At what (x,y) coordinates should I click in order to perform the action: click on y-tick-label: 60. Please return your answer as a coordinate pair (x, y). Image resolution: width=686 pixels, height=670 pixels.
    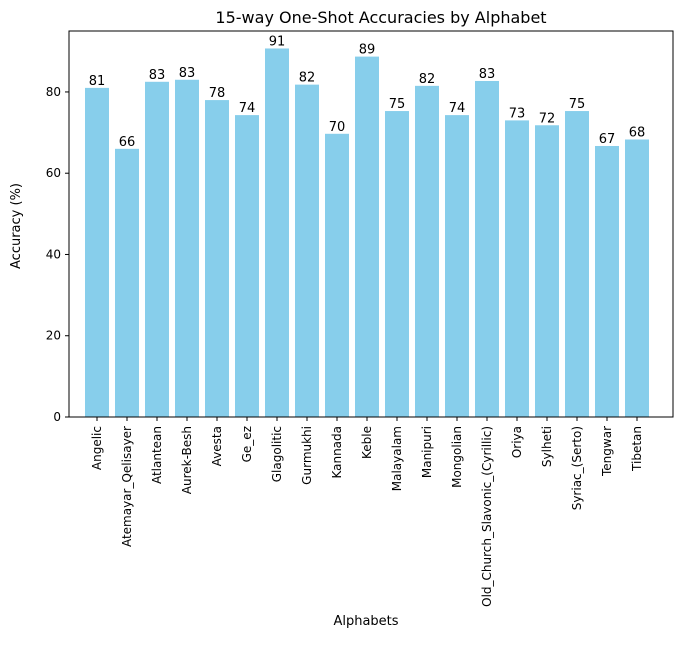
    Looking at the image, I should click on (53, 173).